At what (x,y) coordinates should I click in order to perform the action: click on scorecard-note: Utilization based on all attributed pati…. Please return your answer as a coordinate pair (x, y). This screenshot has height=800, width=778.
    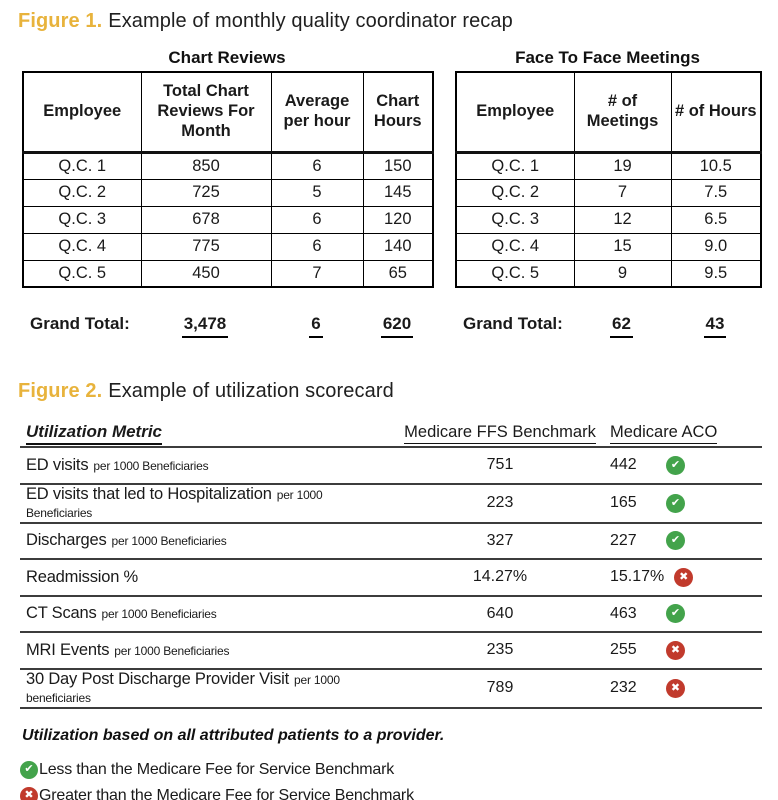
    Looking at the image, I should click on (233, 735).